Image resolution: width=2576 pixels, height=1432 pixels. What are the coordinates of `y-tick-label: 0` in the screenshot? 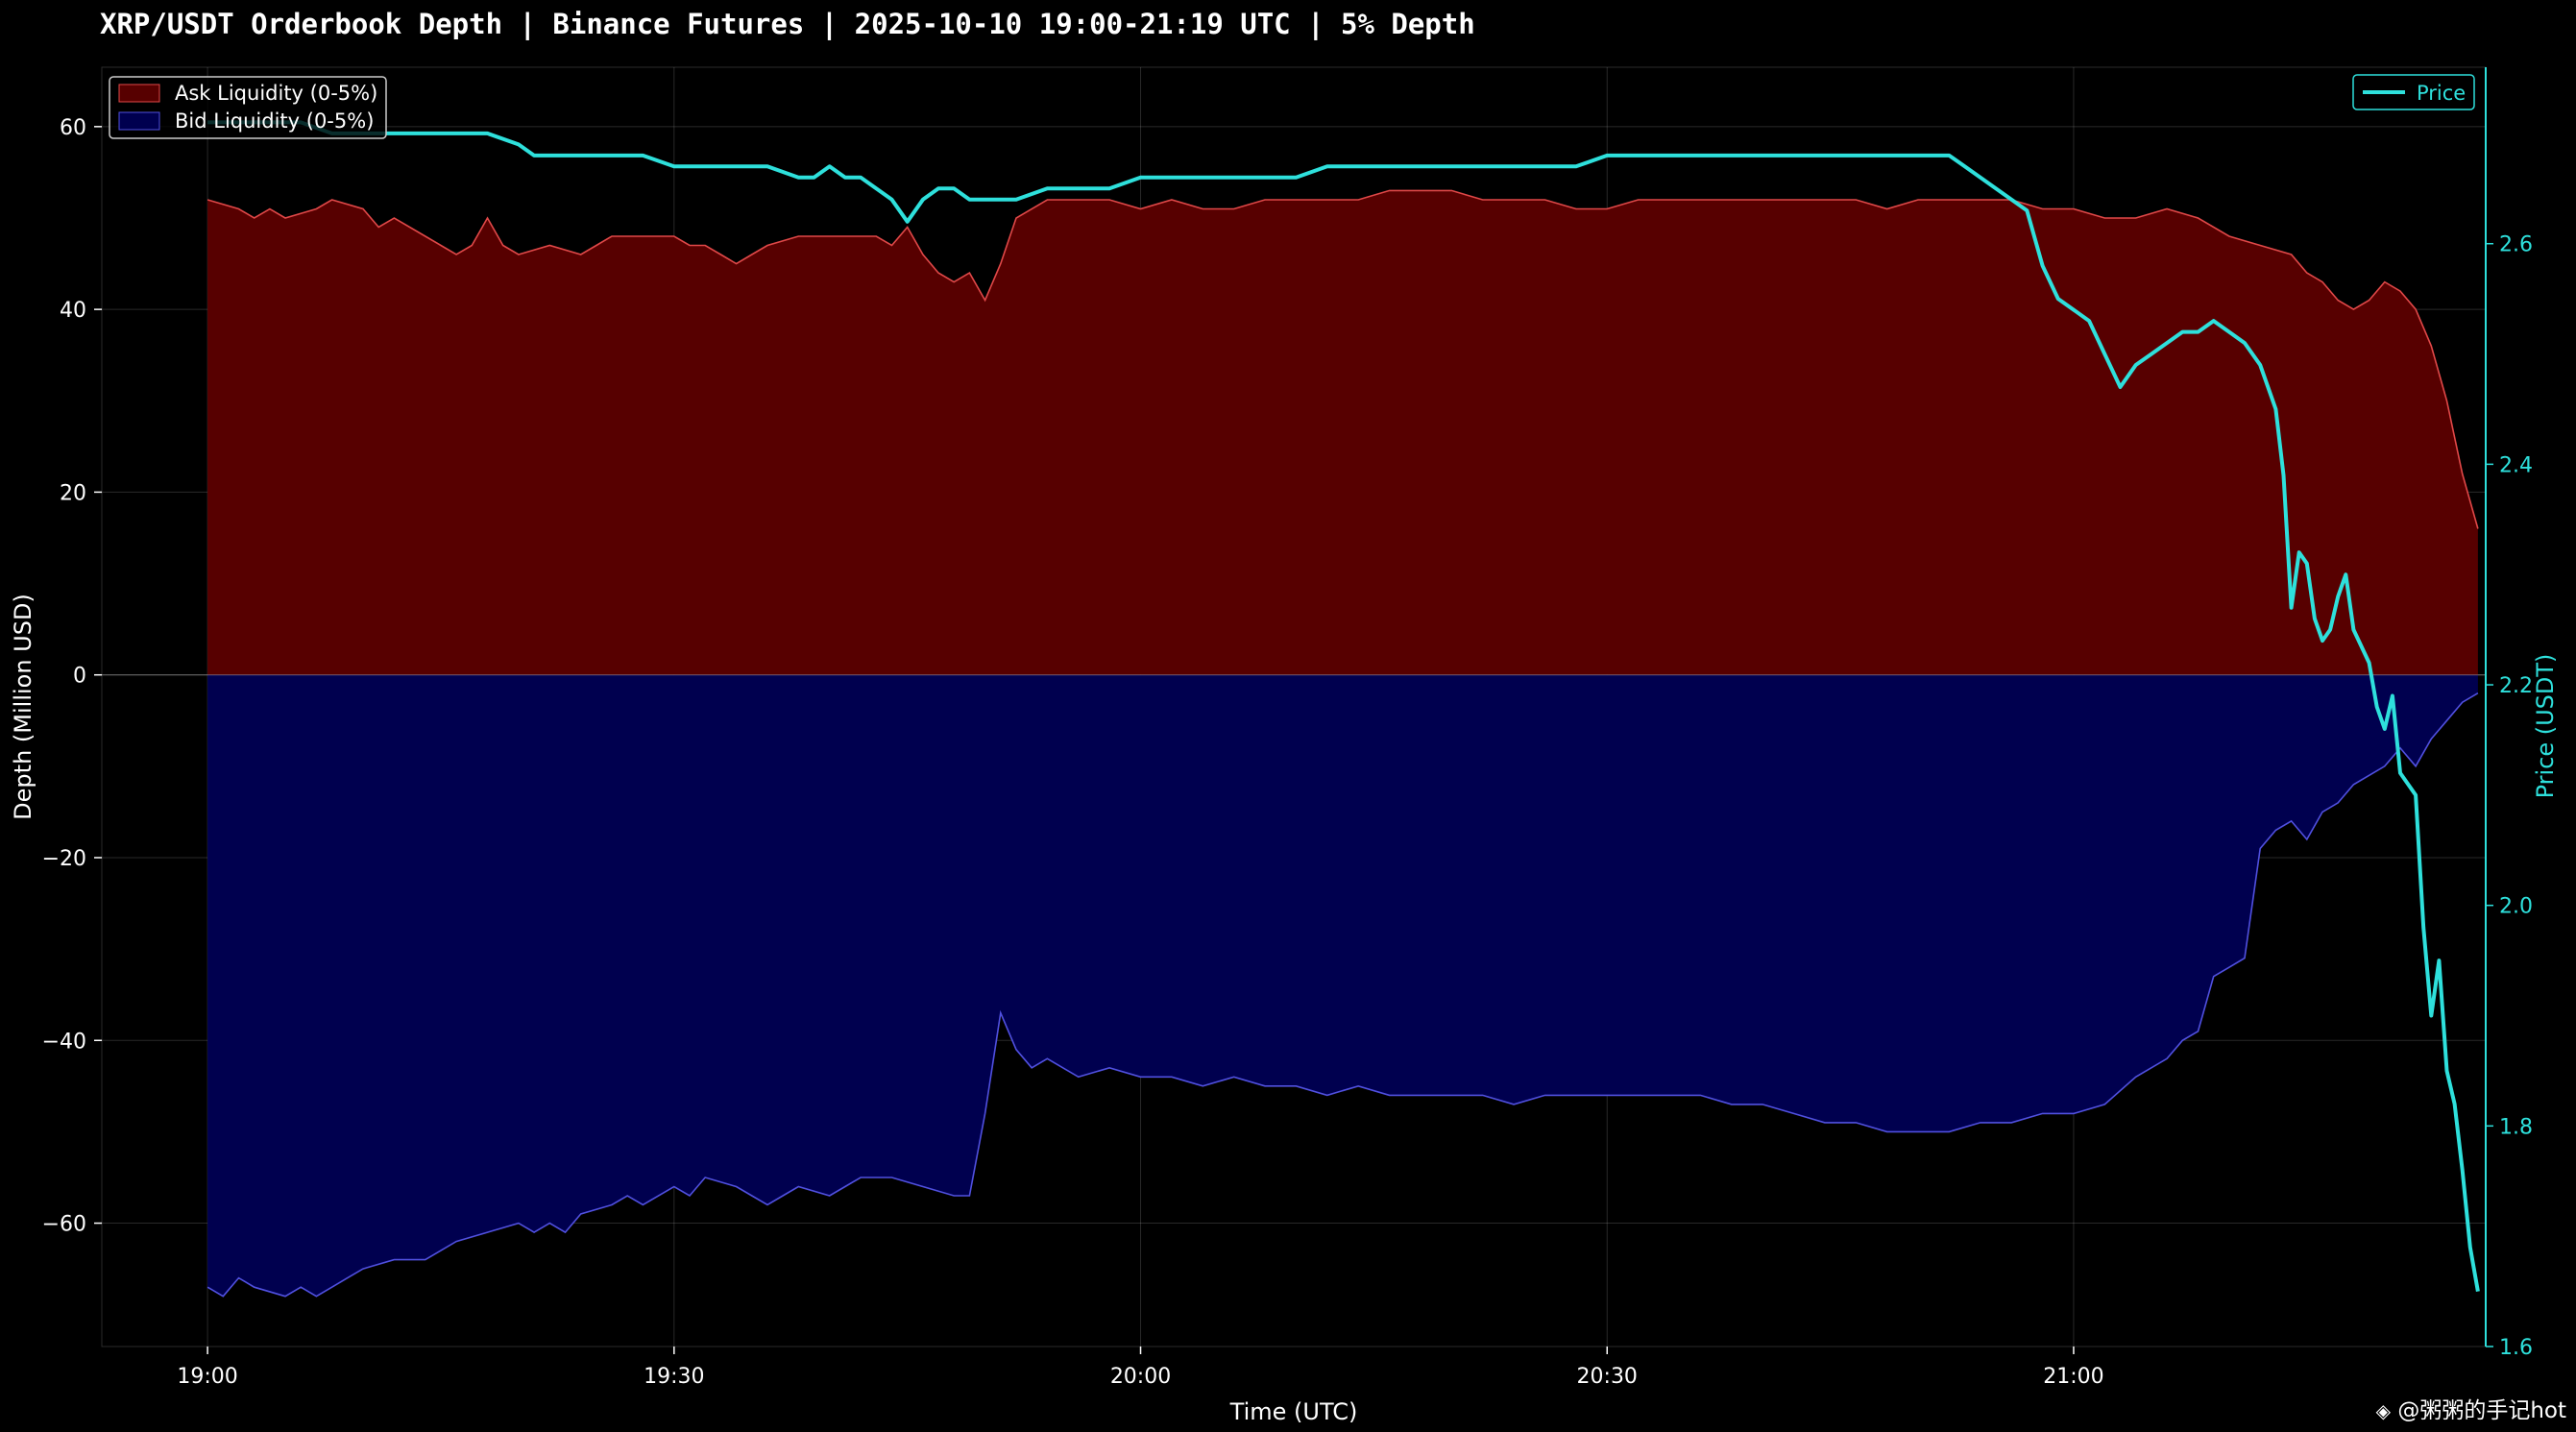 It's located at (79, 677).